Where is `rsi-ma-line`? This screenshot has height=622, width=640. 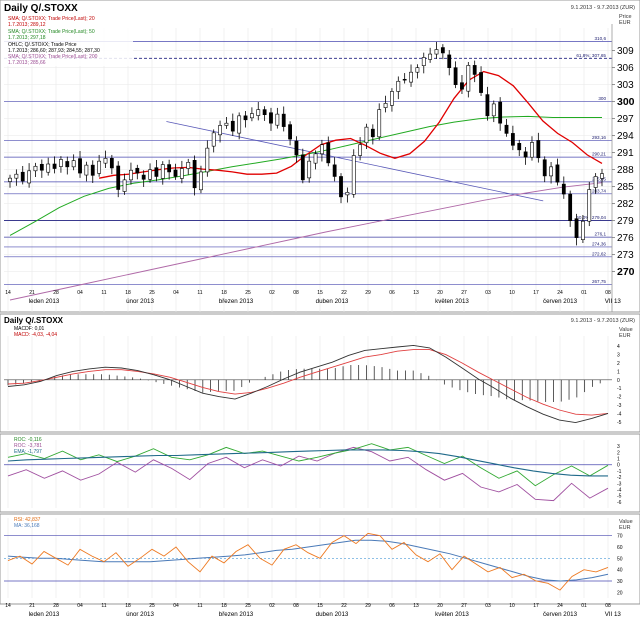 rsi-ma-line is located at coordinates (308, 560).